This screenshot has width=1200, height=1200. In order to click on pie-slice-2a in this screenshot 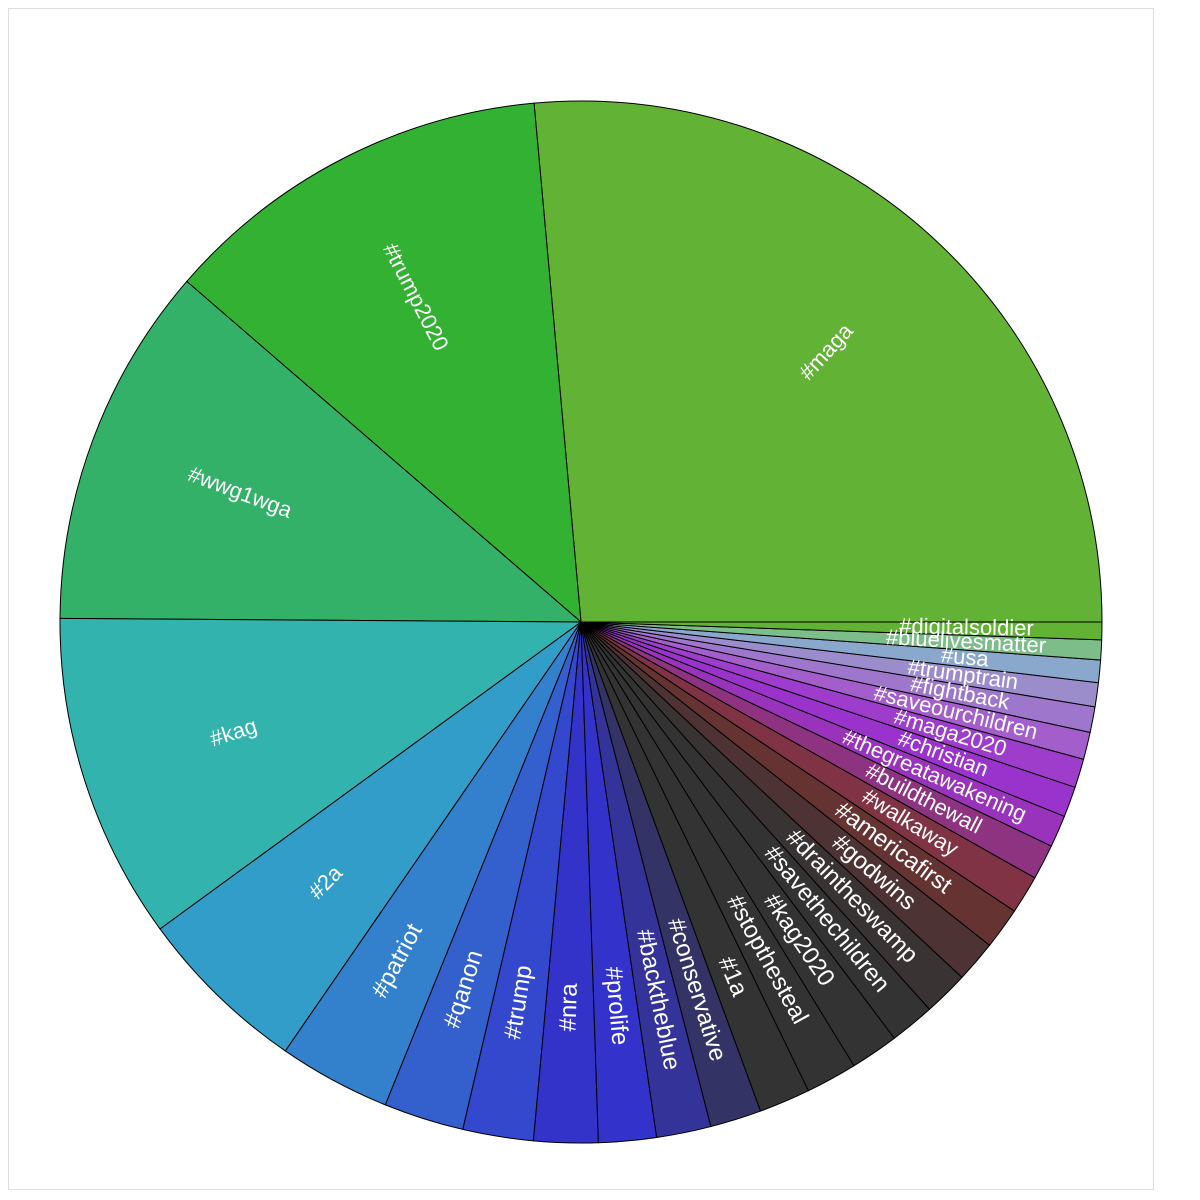, I will do `click(370, 836)`.